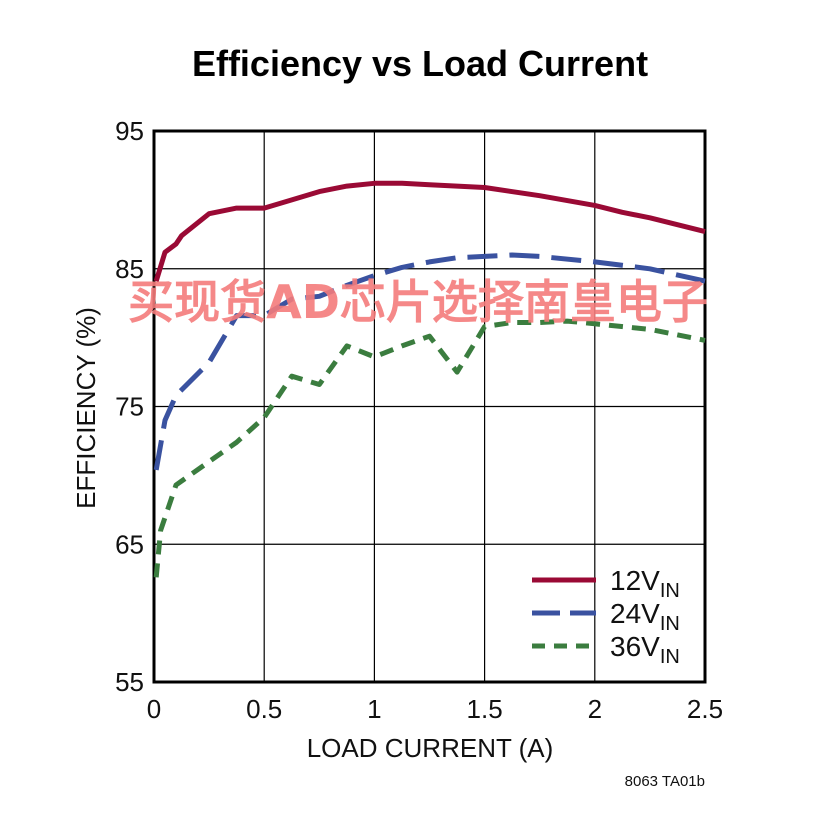 This screenshot has height=825, width=822. Describe the element at coordinates (129, 131) in the screenshot. I see `y-tick-label: 95` at that location.